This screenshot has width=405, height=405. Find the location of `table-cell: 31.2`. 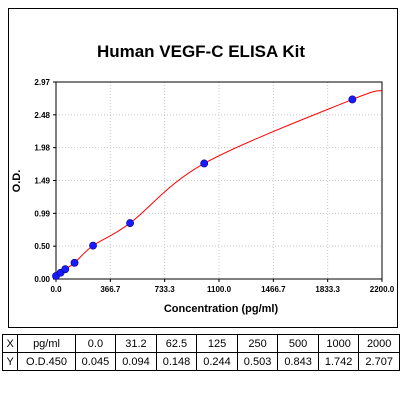

table-cell: 31.2 is located at coordinates (136, 343).